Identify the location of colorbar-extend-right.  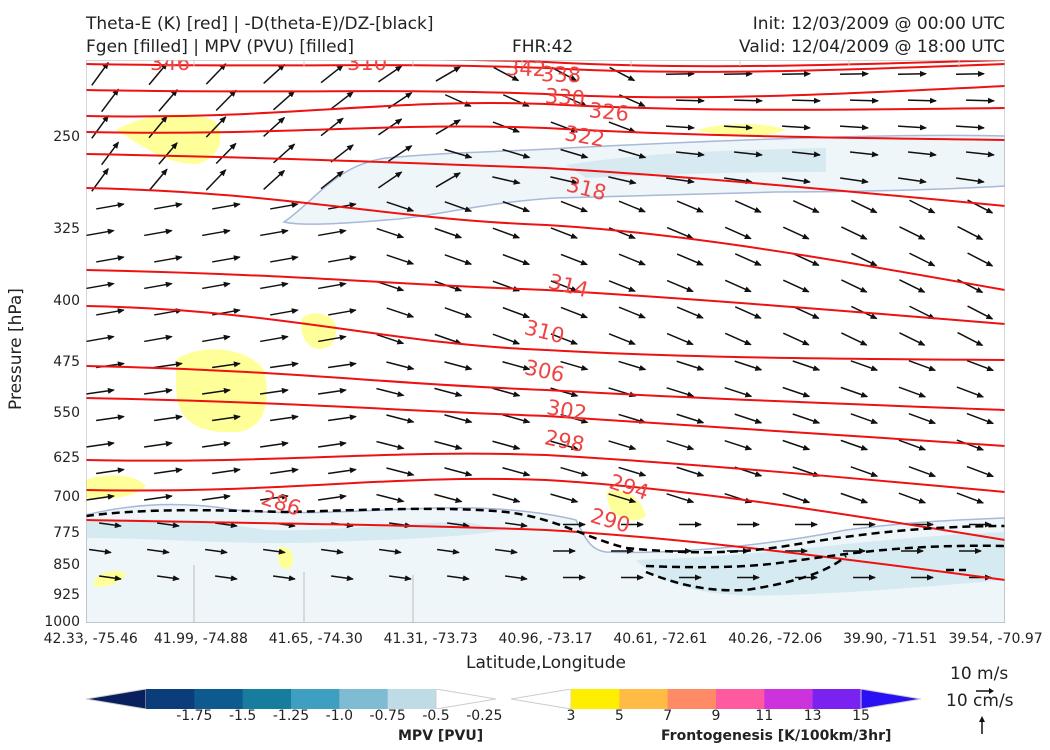
(465, 699).